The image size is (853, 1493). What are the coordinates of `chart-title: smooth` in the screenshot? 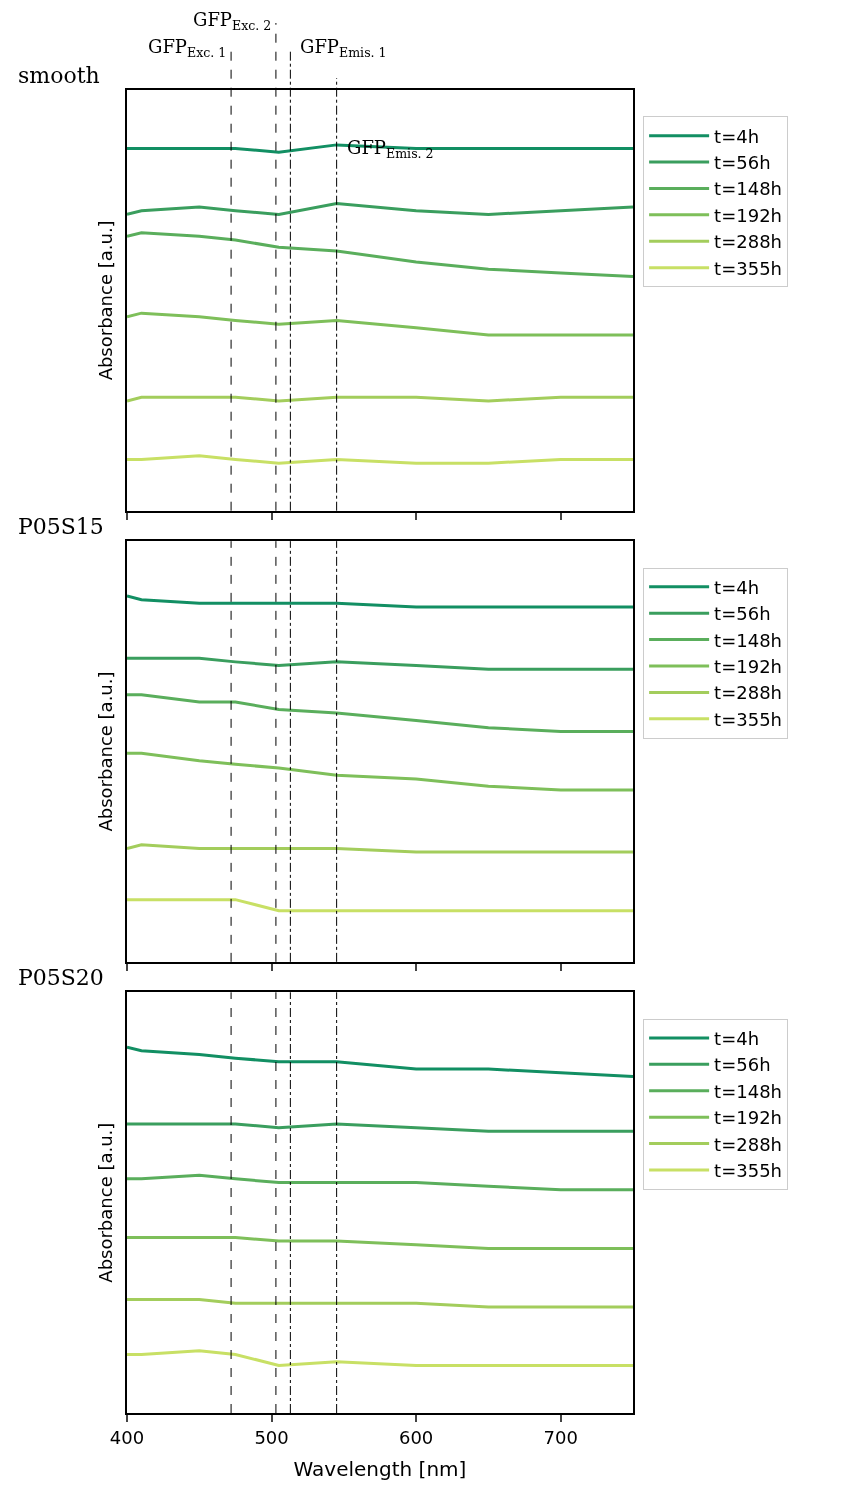 It's located at (59, 75).